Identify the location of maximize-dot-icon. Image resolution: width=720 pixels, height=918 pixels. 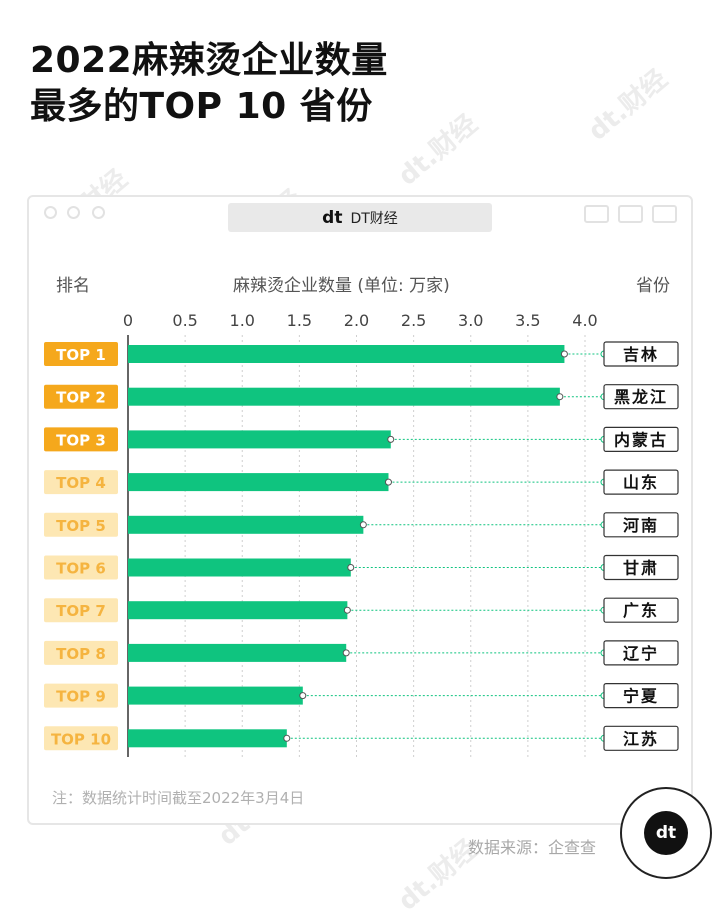
(98, 212).